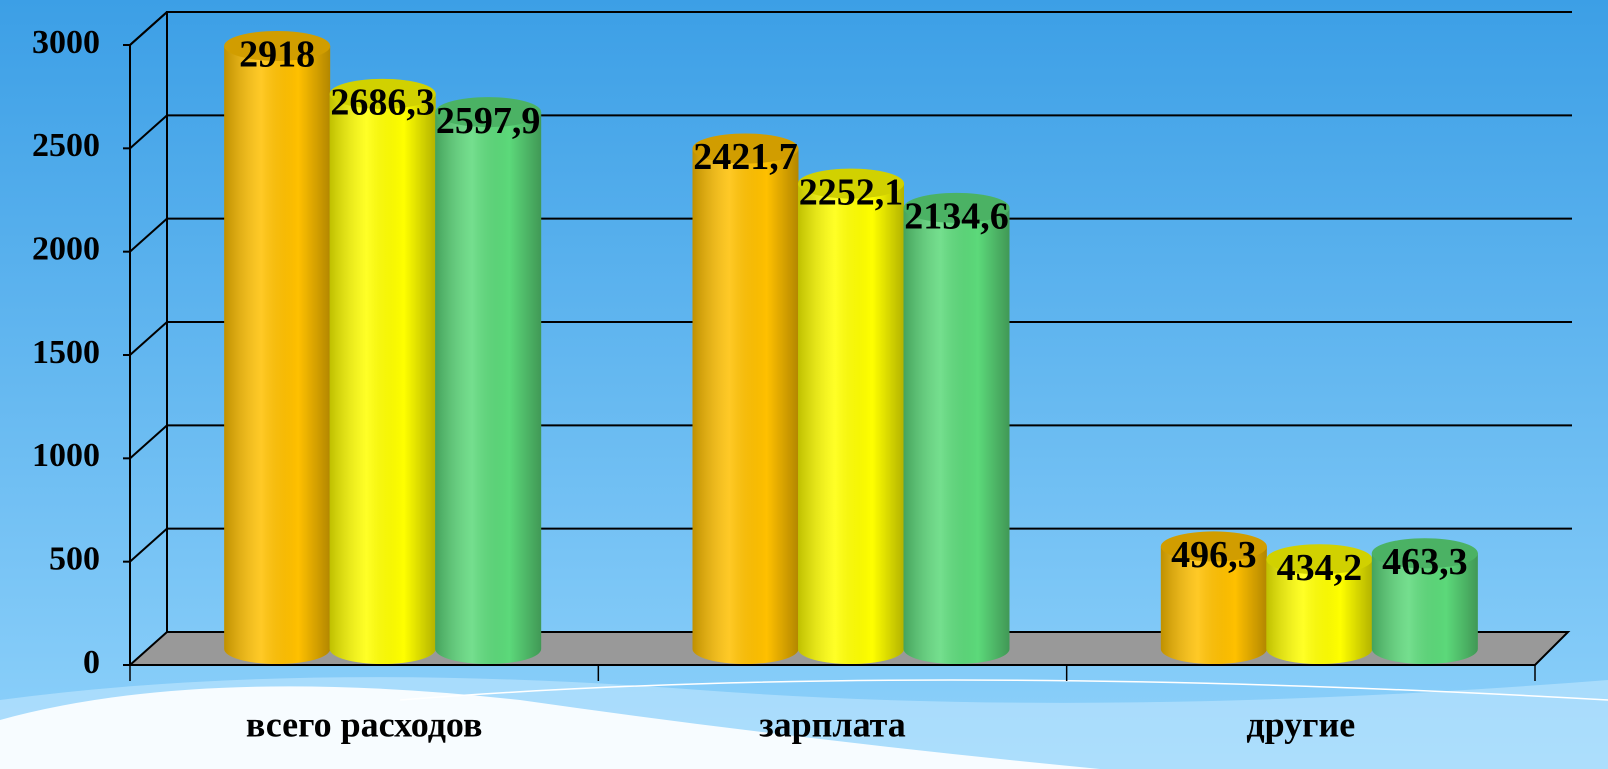  I want to click on value-label: 496,3, so click(1214, 555).